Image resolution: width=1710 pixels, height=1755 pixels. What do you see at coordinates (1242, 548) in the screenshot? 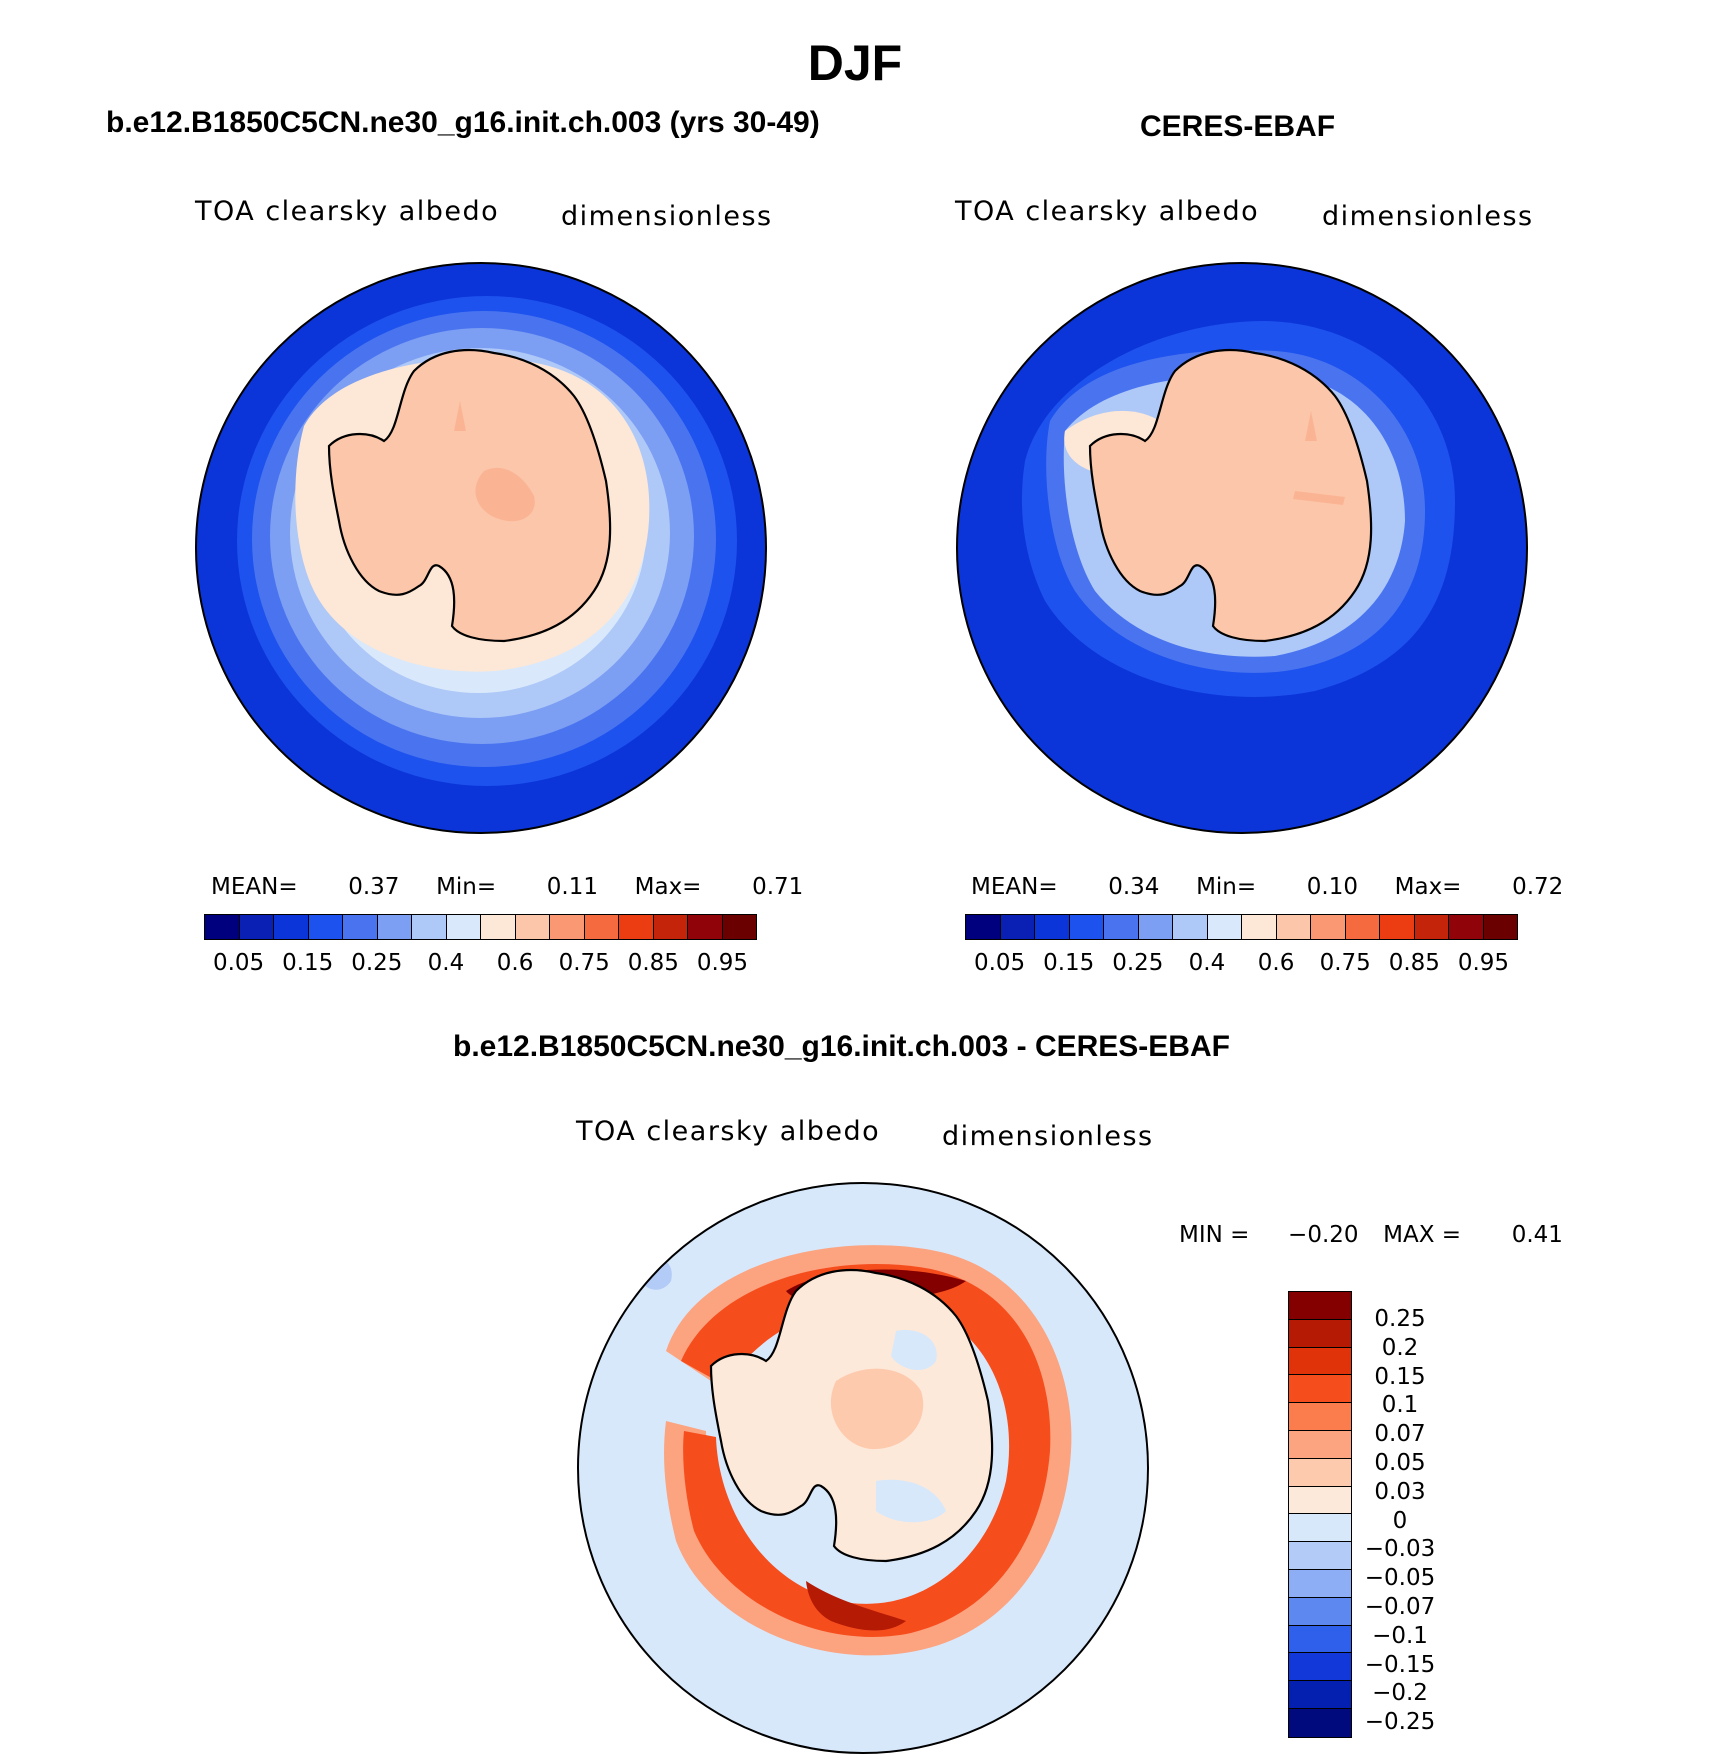
I see `obs-polar-map` at bounding box center [1242, 548].